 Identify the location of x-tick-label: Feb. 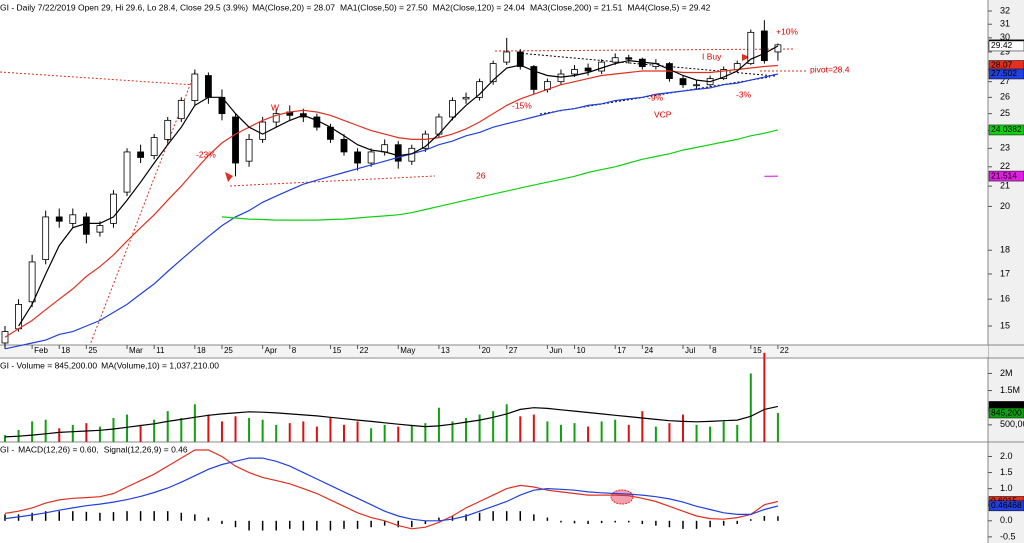
(41, 350).